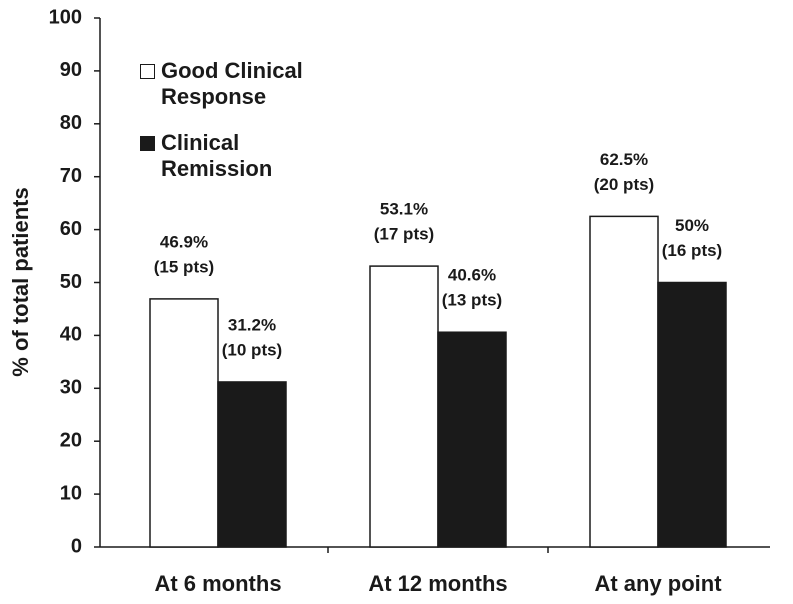 Image resolution: width=793 pixels, height=604 pixels. What do you see at coordinates (472, 300) in the screenshot?
I see `count-label: (13 pts)` at bounding box center [472, 300].